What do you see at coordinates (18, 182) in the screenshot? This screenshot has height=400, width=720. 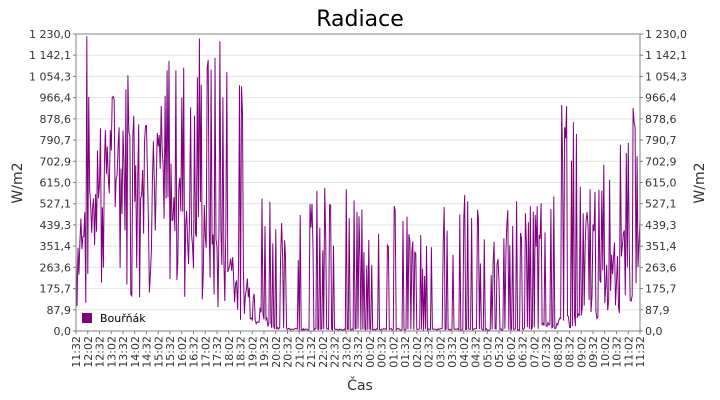 I see `y-axis-label-left: W/m2` at bounding box center [18, 182].